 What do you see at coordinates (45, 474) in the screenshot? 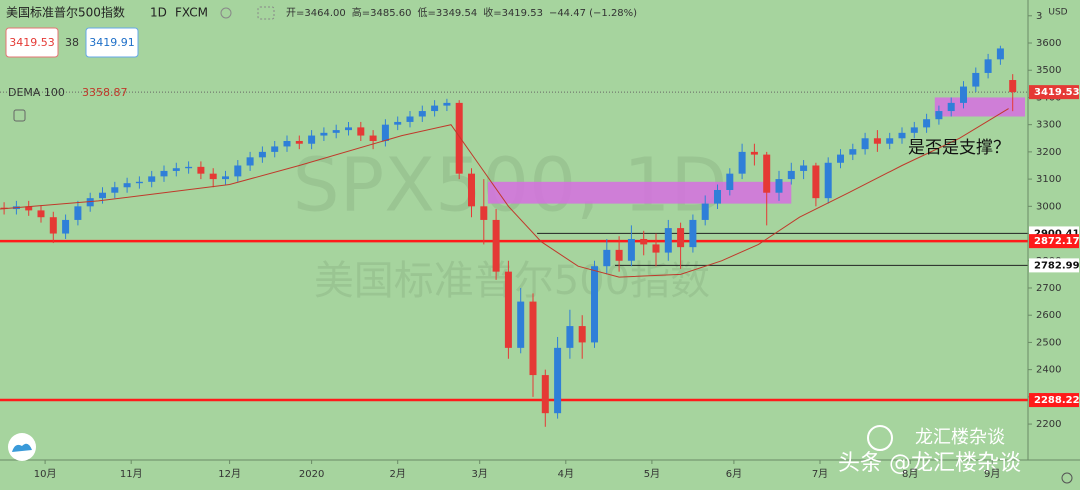
I see `x-tick-label: 10月` at bounding box center [45, 474].